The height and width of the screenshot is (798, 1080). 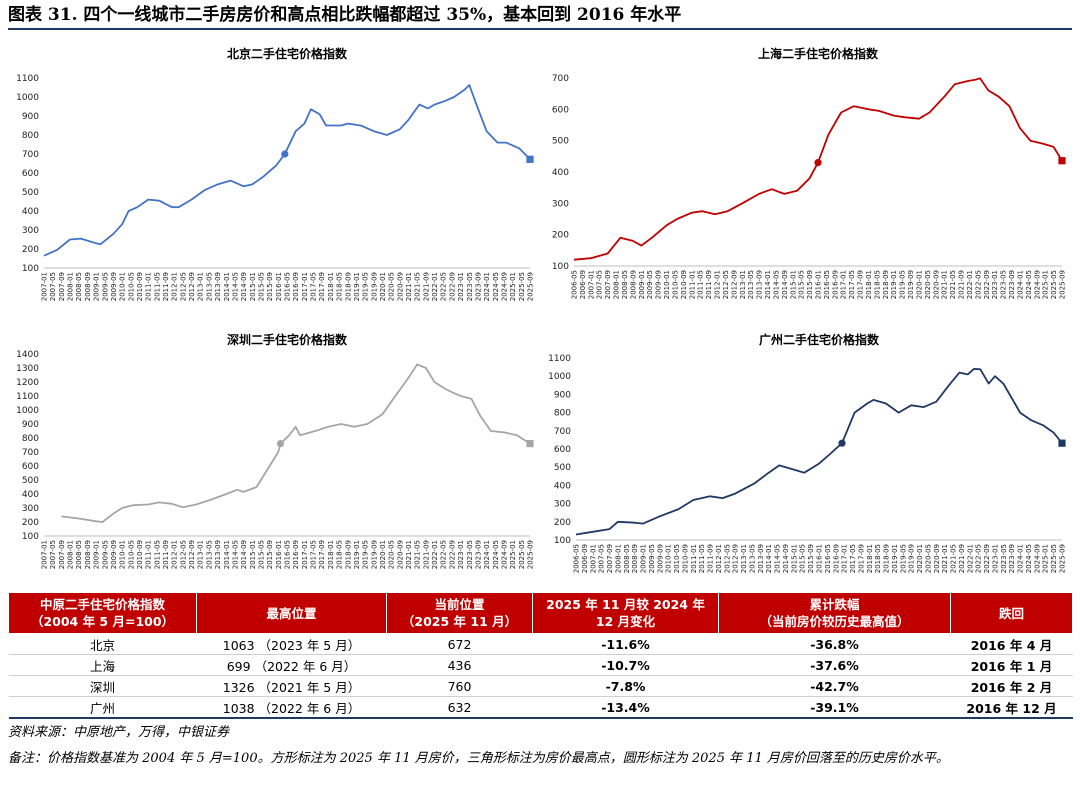 I want to click on y-tick-label: 300, so click(x=562, y=505).